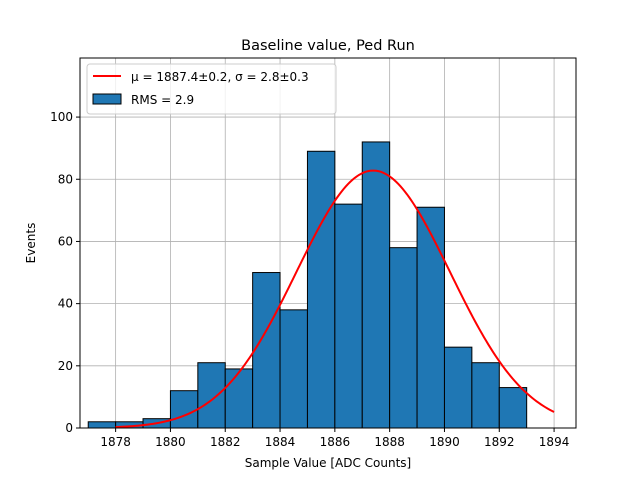 This screenshot has width=640, height=480. Describe the element at coordinates (107, 99) in the screenshot. I see `legend-hist-swatch` at that location.